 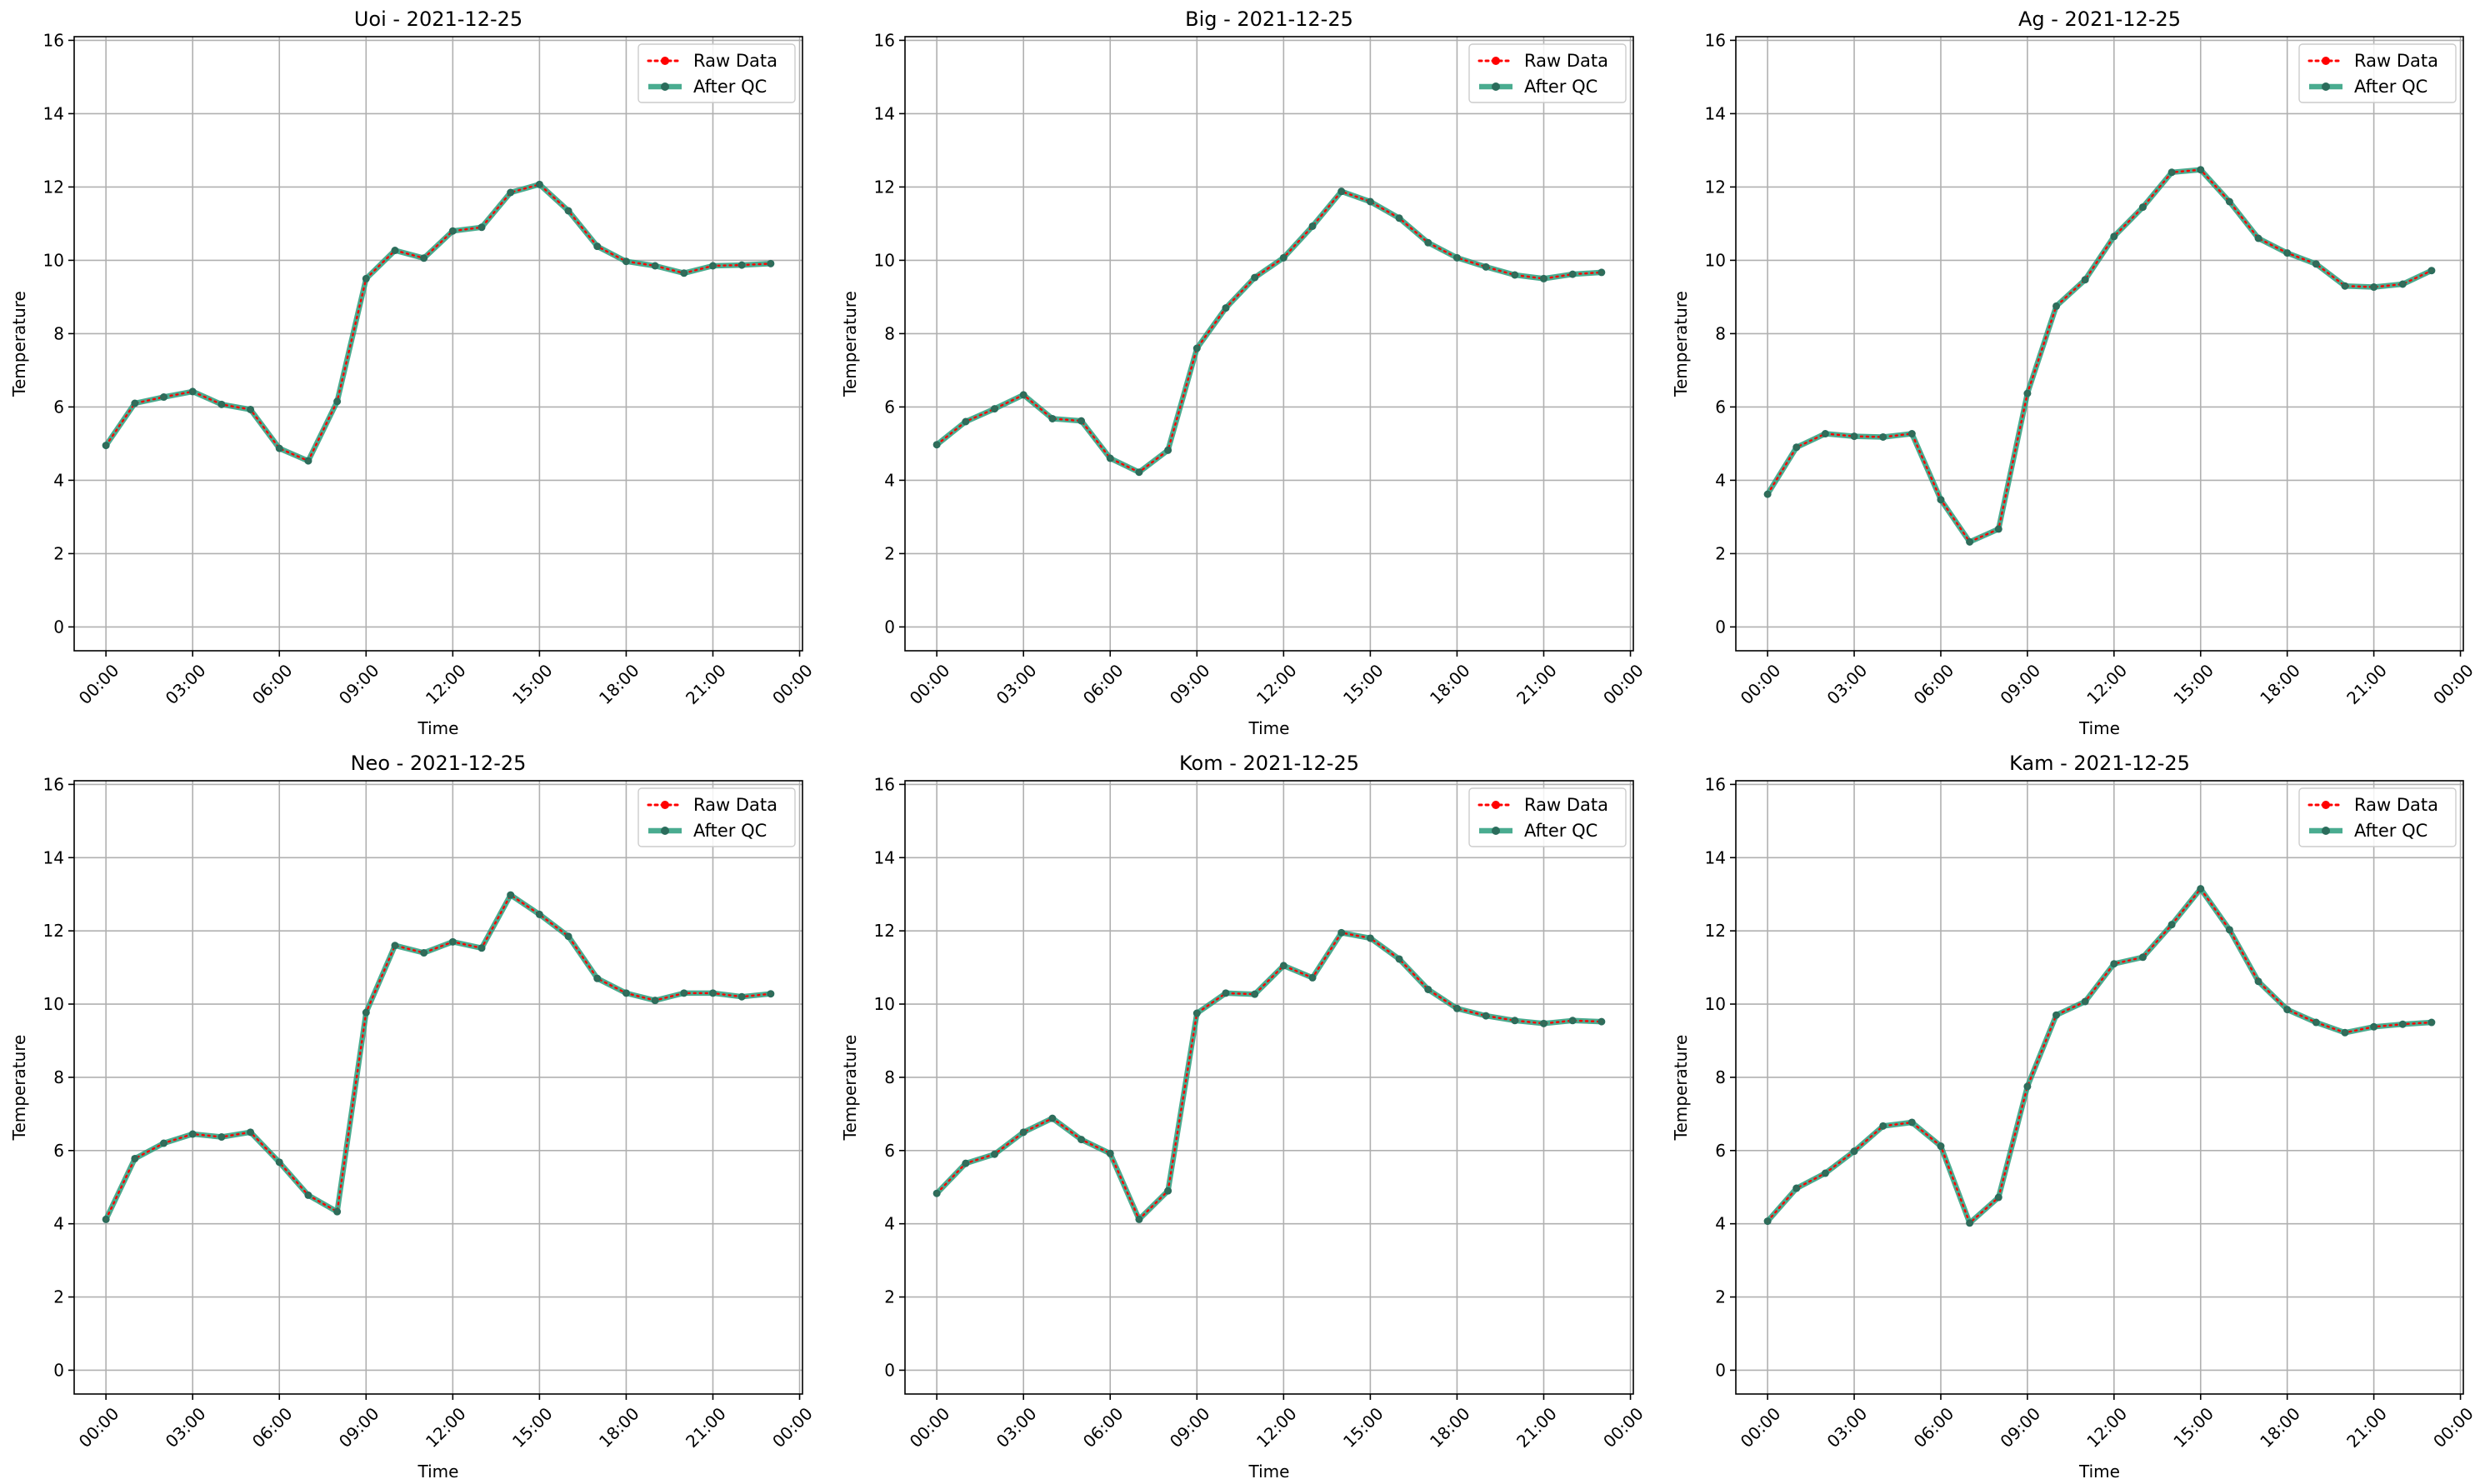 I want to click on axes-frame, so click(x=1269, y=344).